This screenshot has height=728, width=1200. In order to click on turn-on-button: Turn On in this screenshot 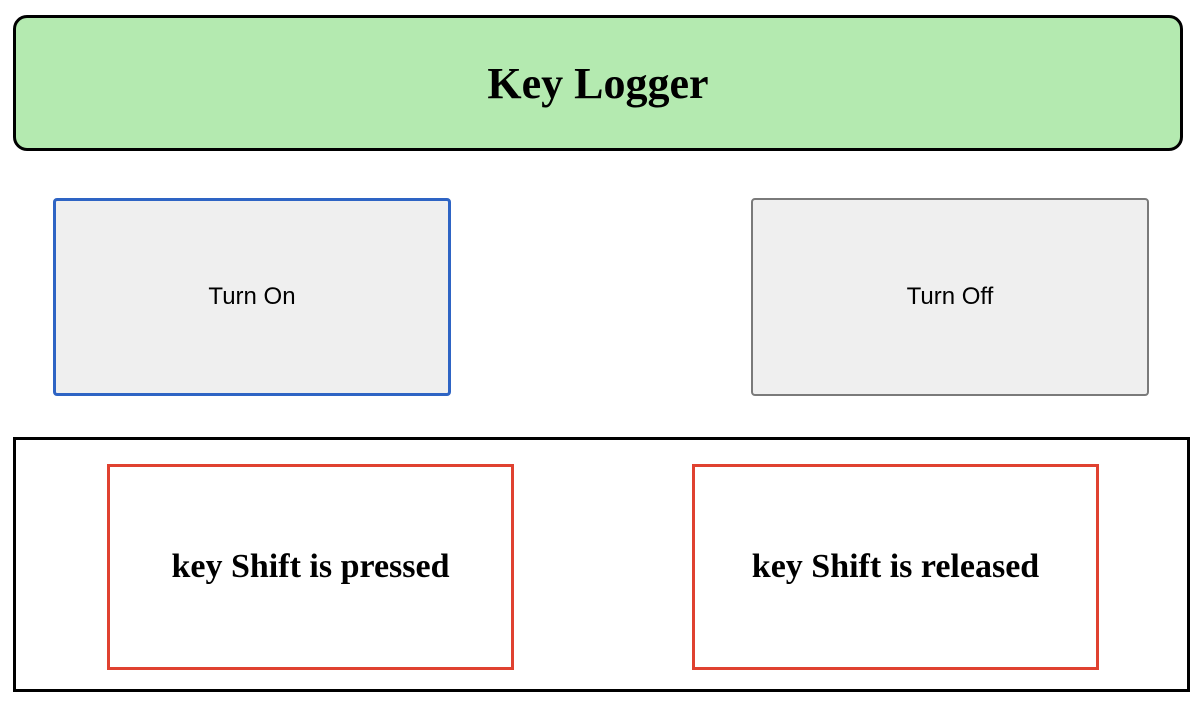, I will do `click(252, 297)`.